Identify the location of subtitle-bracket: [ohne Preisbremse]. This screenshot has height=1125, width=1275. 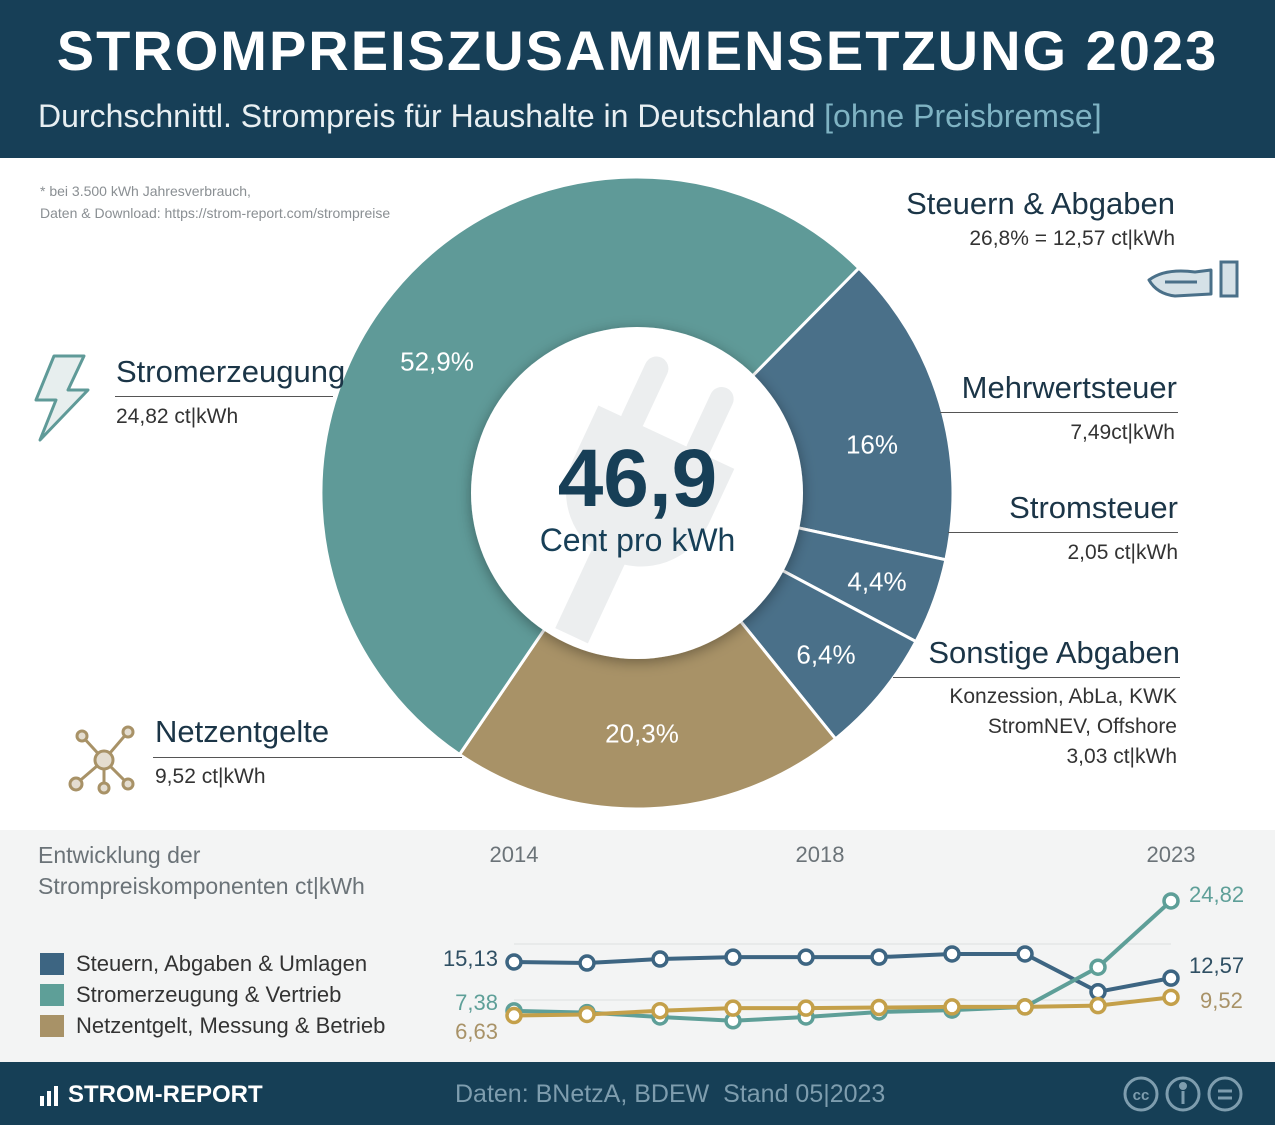
(963, 116).